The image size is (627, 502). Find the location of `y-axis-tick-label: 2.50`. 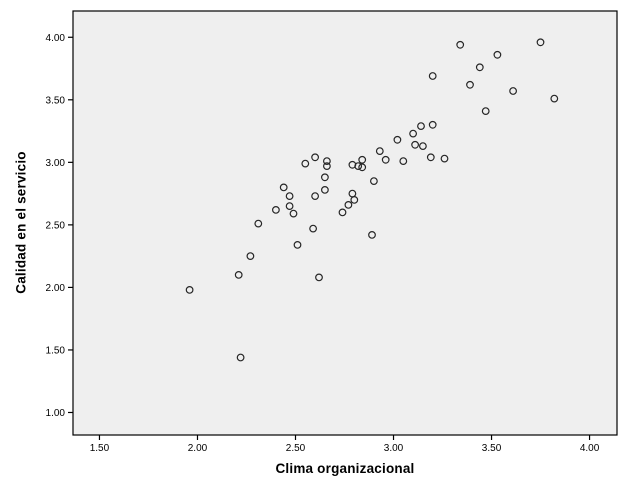

y-axis-tick-label: 2.50 is located at coordinates (56, 225).